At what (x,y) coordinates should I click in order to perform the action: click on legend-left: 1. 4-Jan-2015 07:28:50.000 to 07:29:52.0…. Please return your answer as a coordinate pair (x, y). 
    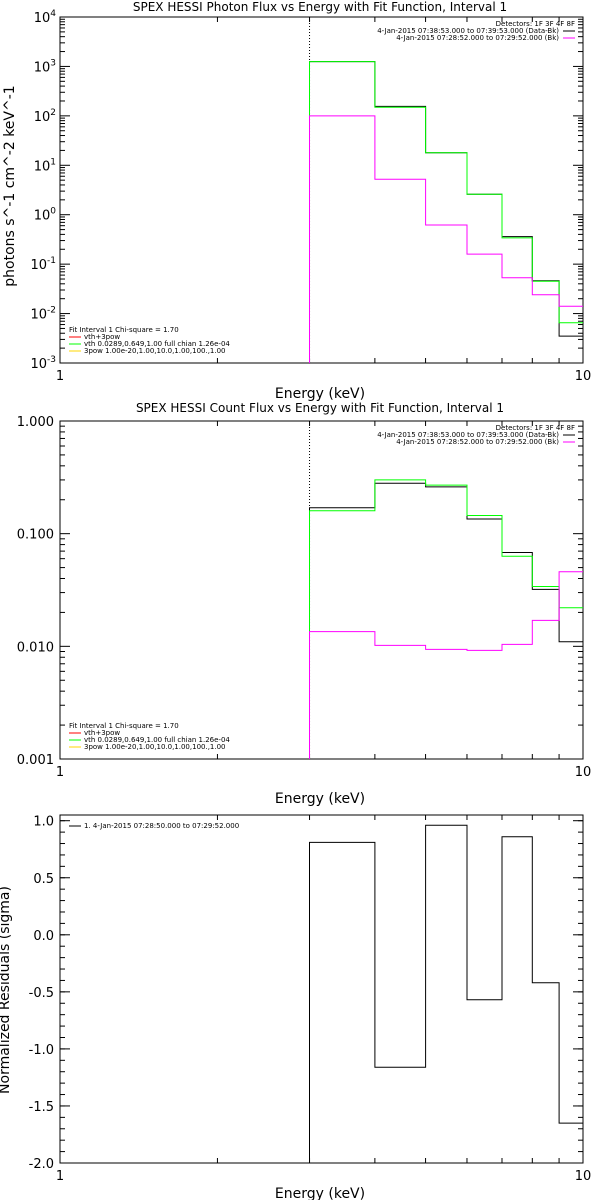
    Looking at the image, I should click on (154, 826).